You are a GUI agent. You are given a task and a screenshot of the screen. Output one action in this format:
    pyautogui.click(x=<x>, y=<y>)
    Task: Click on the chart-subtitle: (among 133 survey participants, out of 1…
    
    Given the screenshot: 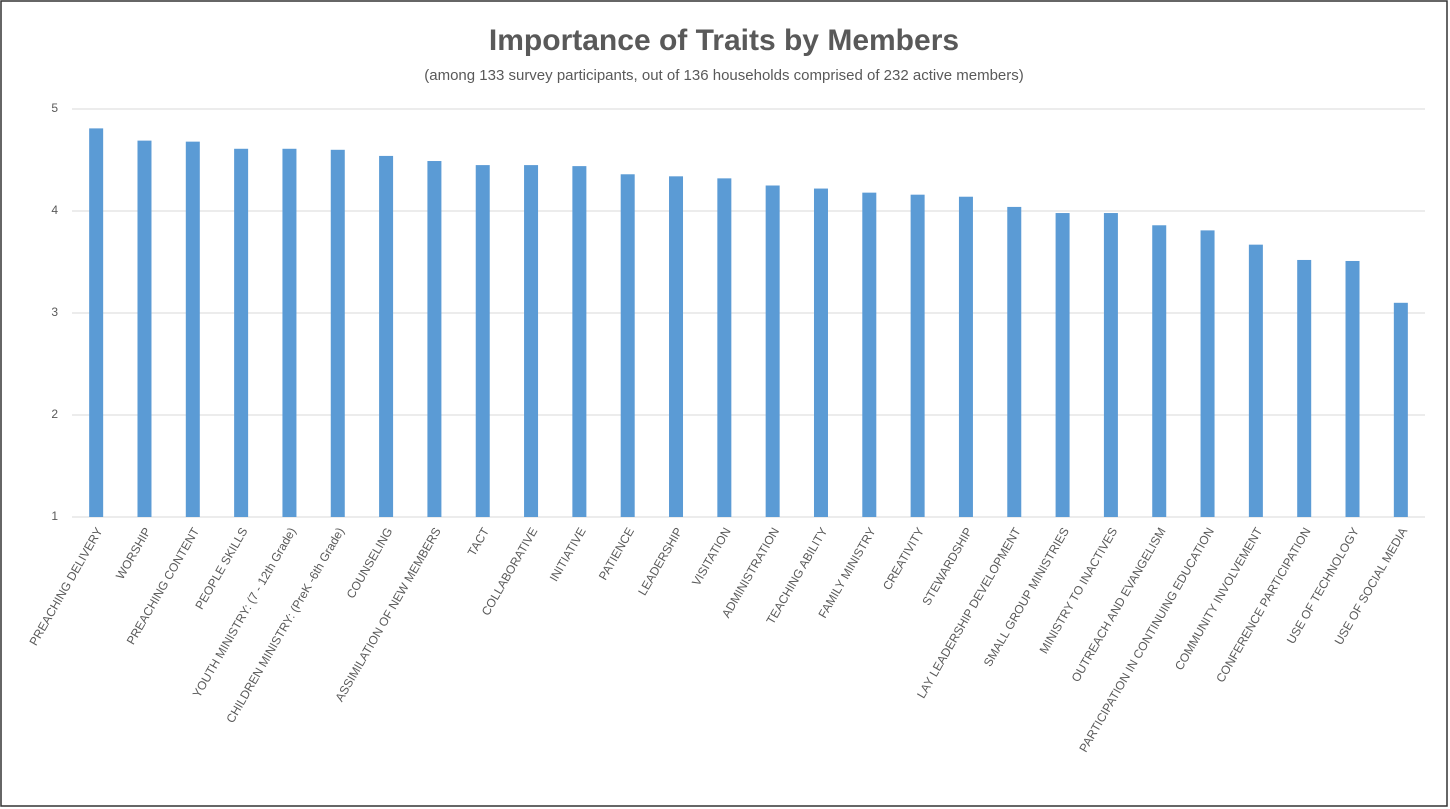 What is the action you would take?
    pyautogui.click(x=724, y=75)
    